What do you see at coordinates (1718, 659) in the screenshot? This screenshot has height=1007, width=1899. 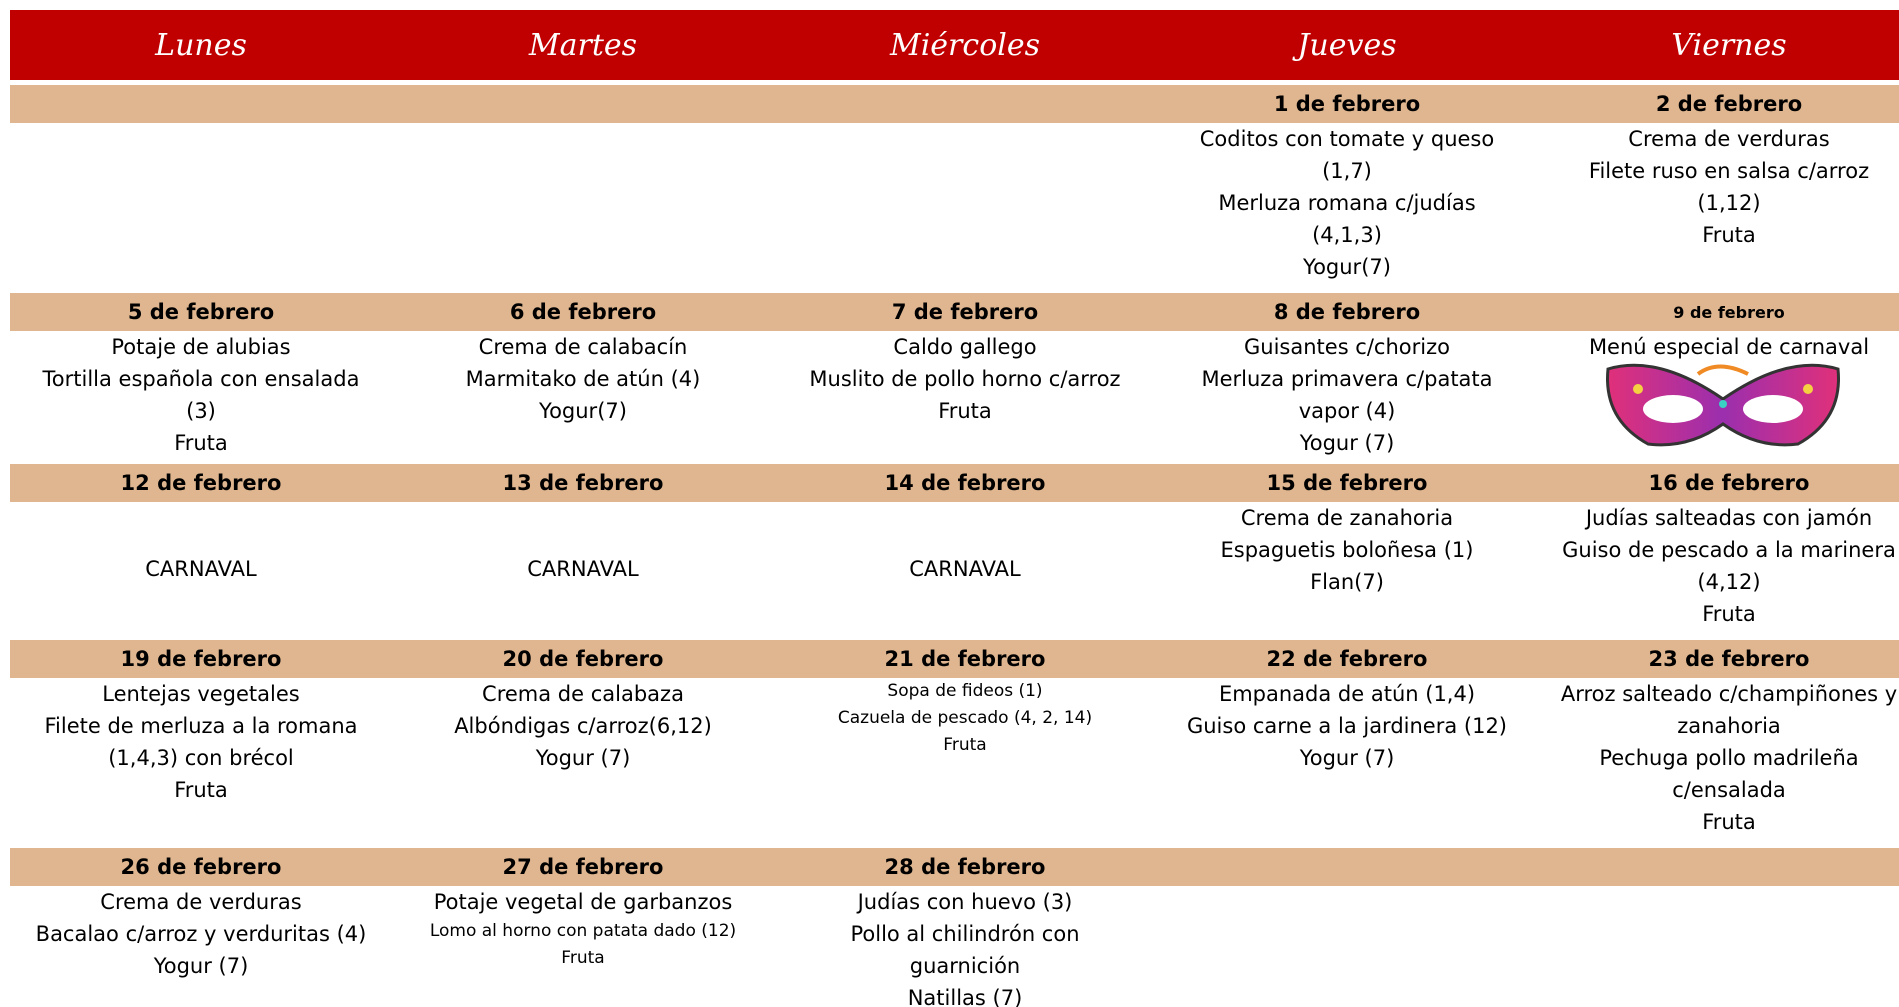 I see `date-label: 23 de febrero` at bounding box center [1718, 659].